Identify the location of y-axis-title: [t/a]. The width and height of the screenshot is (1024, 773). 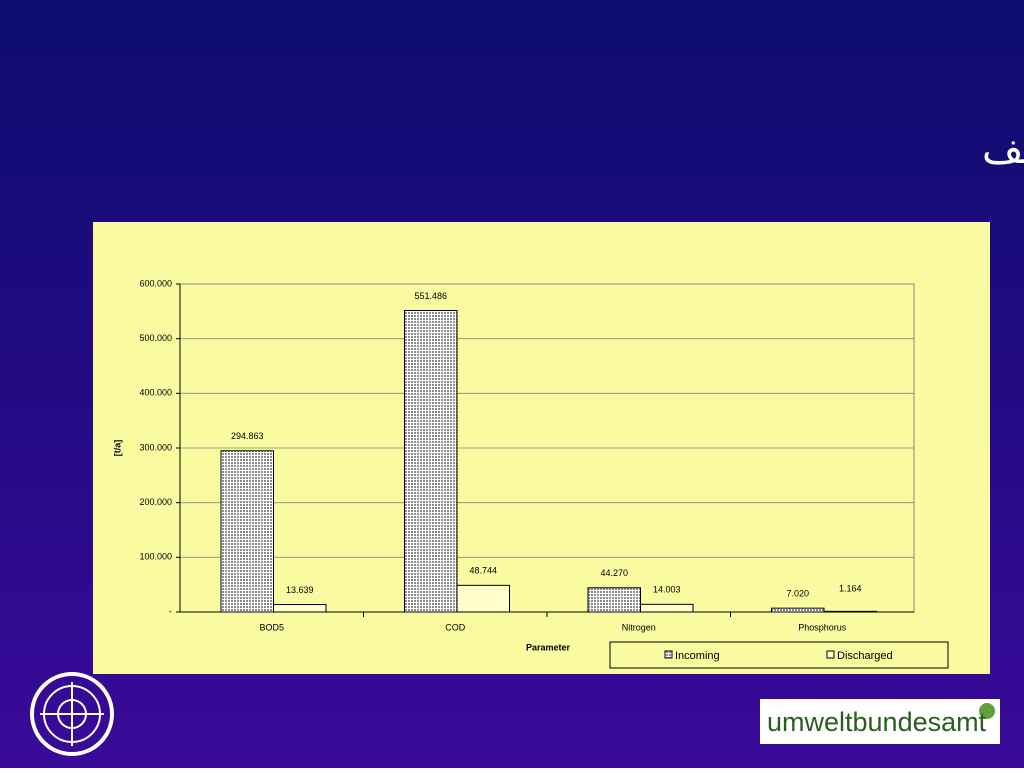
(117, 448).